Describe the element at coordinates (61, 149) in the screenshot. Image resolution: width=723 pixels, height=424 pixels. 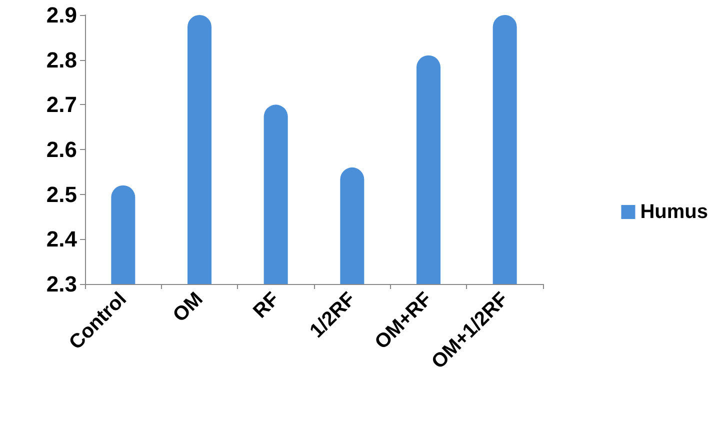
I see `y-tick-label: 2.6` at that location.